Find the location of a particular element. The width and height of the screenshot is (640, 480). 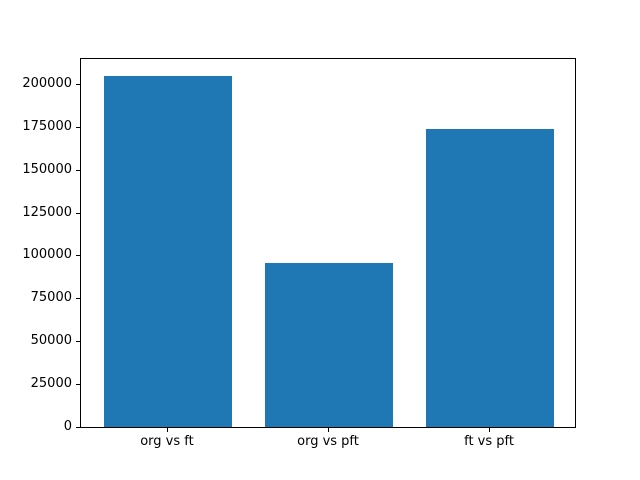

x-tick-label: org vs ft is located at coordinates (167, 441).